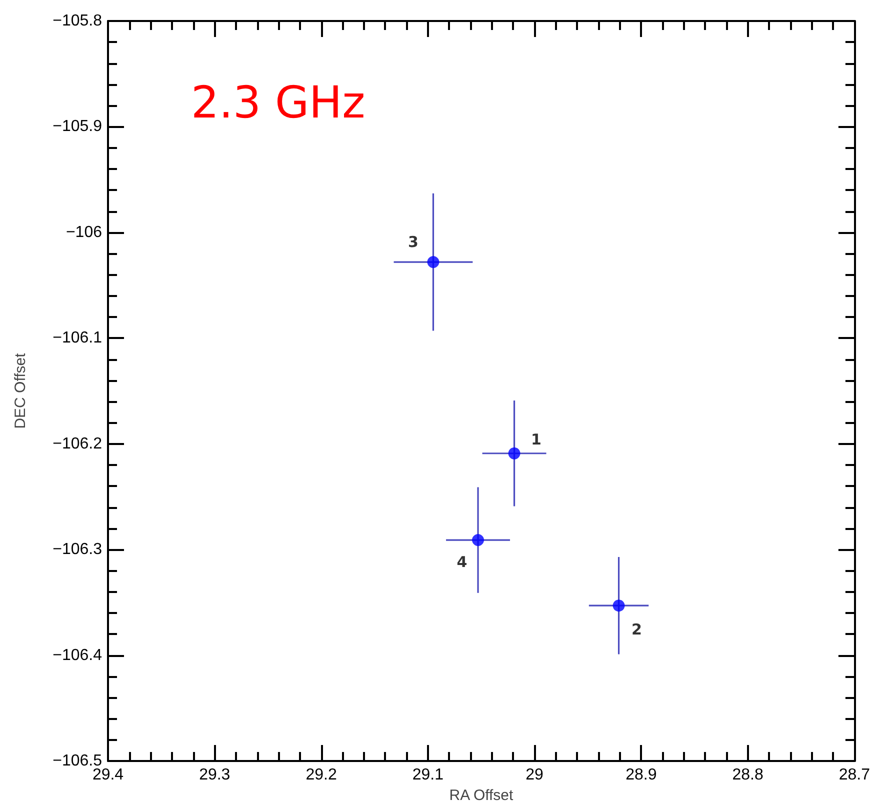  Describe the element at coordinates (854, 775) in the screenshot. I see `x-tick-label: 28.7` at that location.